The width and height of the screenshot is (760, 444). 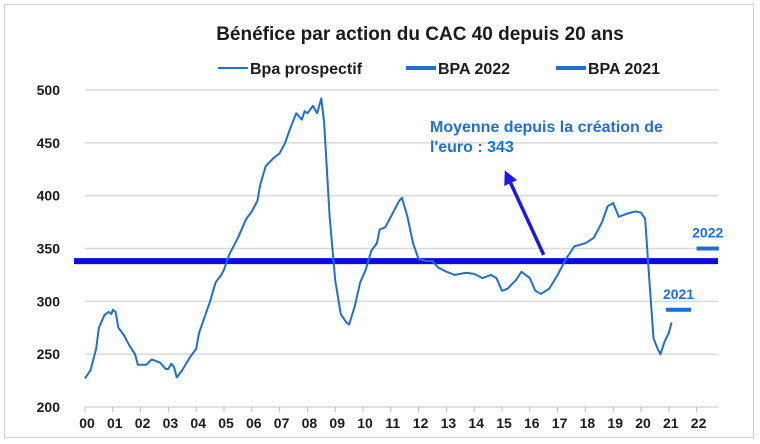 What do you see at coordinates (198, 423) in the screenshot?
I see `x-tick-label: 04` at bounding box center [198, 423].